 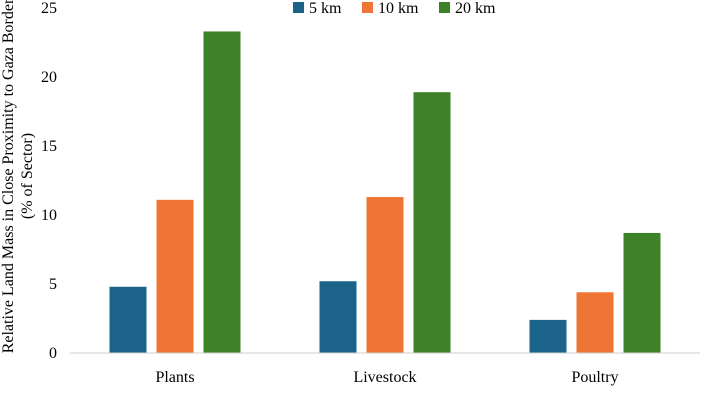 I want to click on y-tick-label: 25, so click(x=49, y=8).